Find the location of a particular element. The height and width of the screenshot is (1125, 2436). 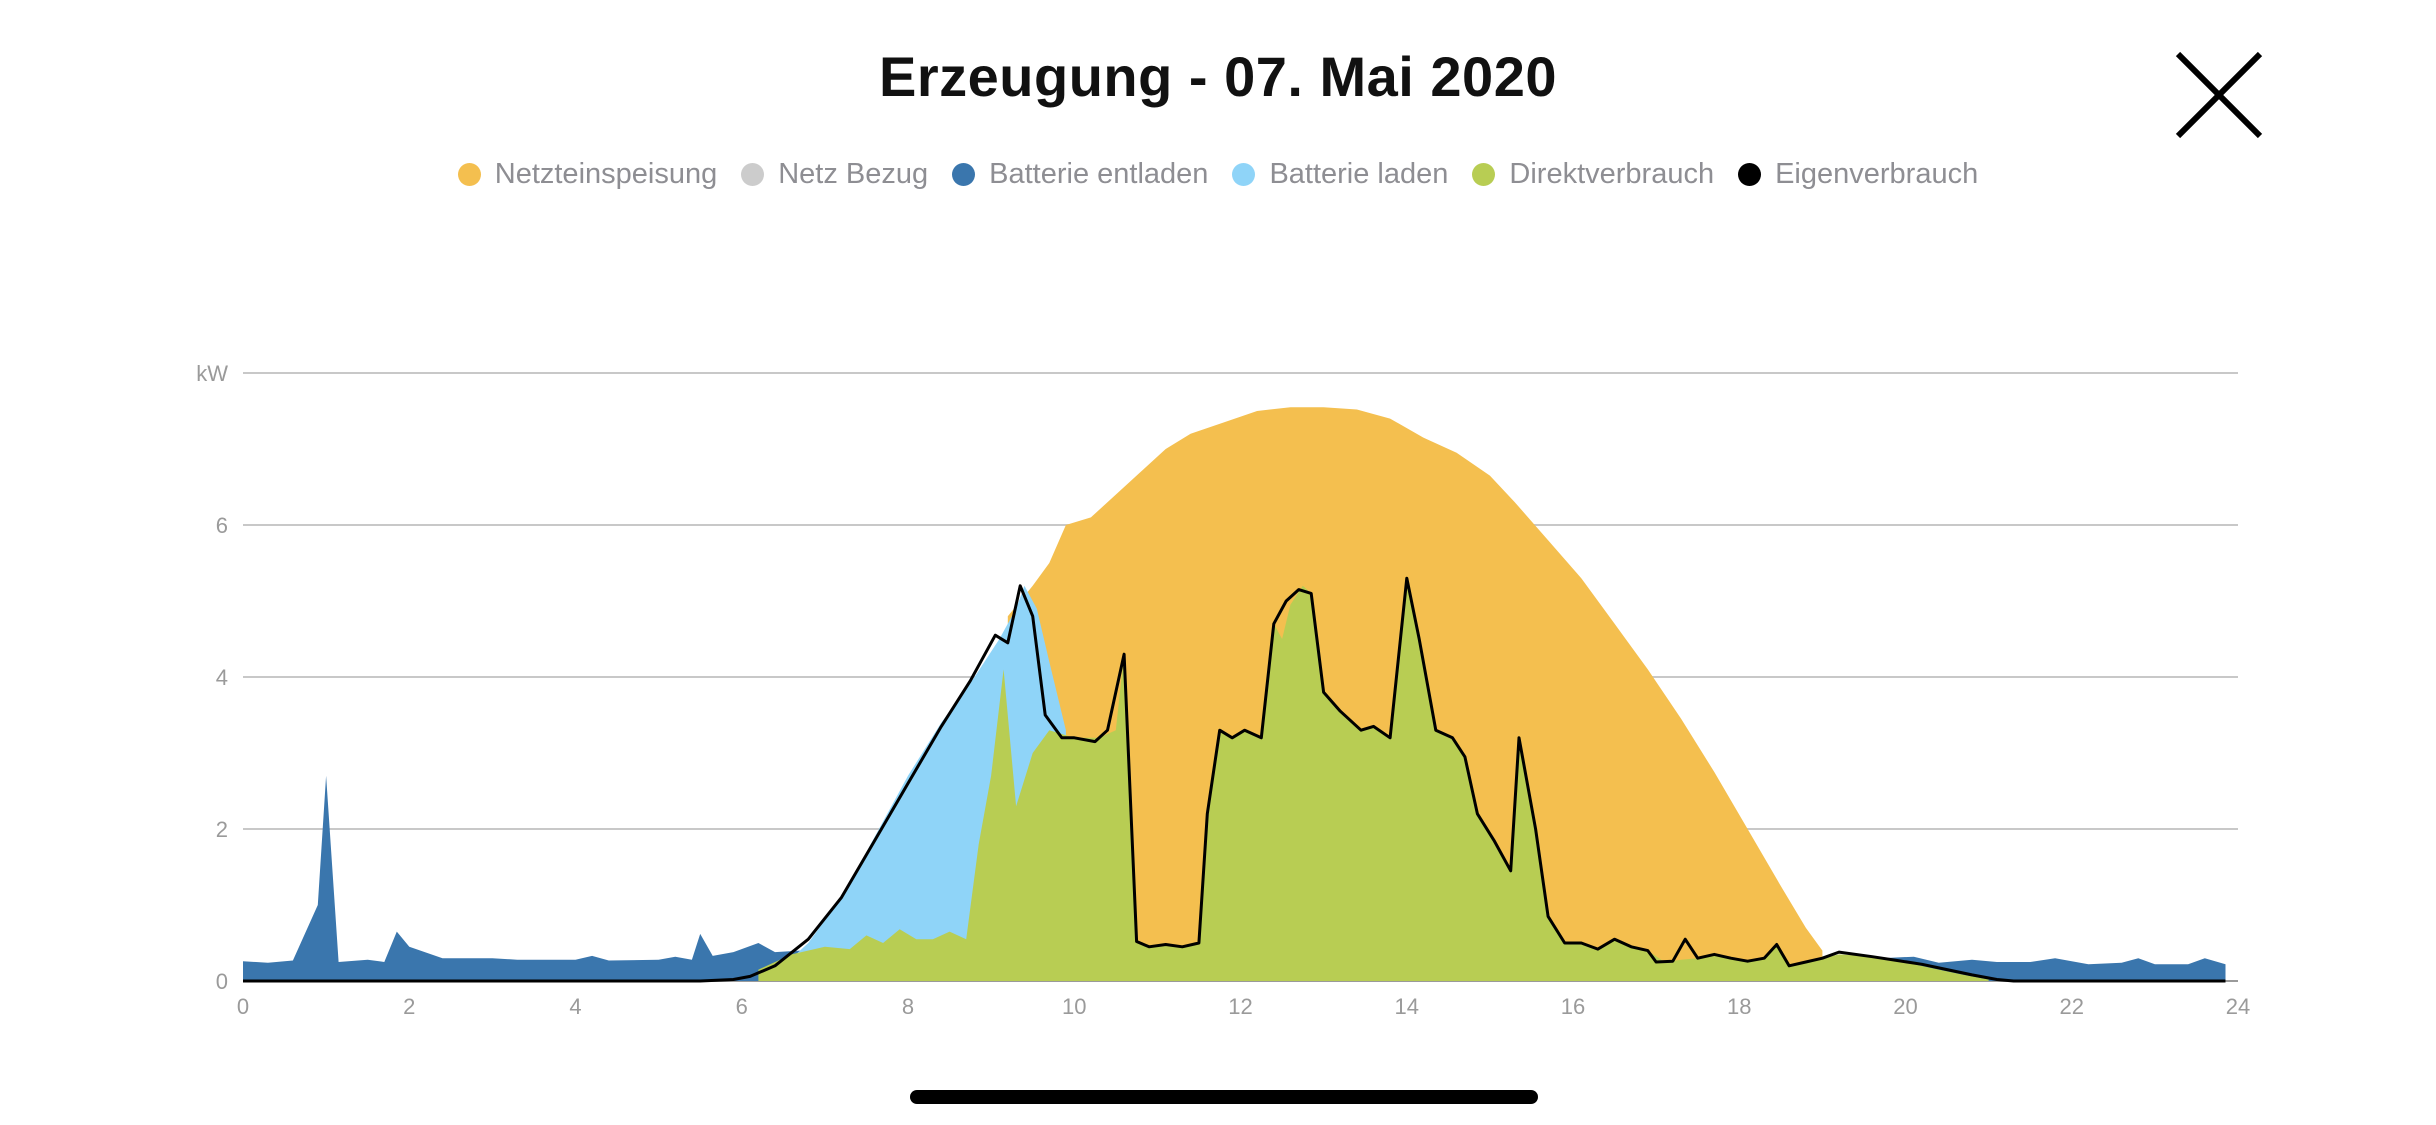

legend-item-batterie-entladen: Batterie entladen is located at coordinates (1080, 174).